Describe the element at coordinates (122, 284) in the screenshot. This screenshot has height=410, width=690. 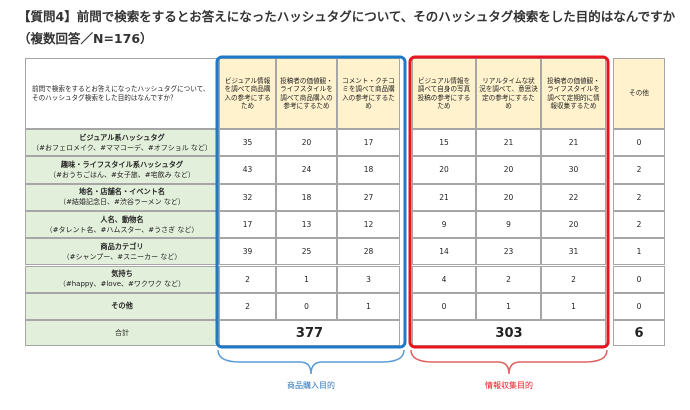
I see `row-examples: （#happy、#love、#ワクワク など）` at that location.